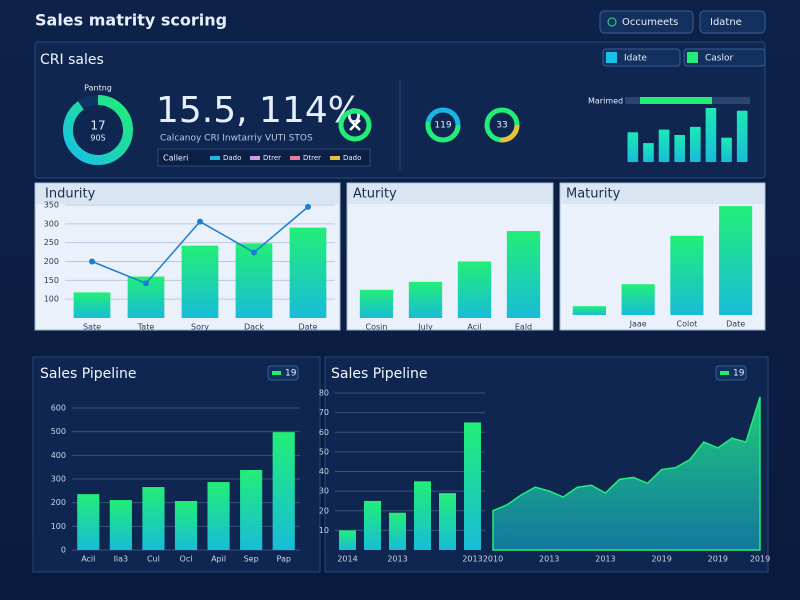 This screenshot has height=600, width=800. What do you see at coordinates (153, 559) in the screenshot?
I see `x-tick-label: Cul` at bounding box center [153, 559].